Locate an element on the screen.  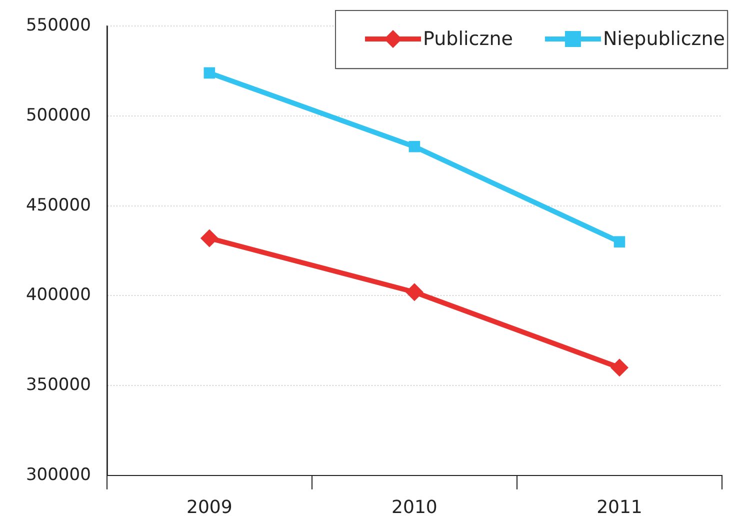
y-tick-label: 450000 is located at coordinates (58, 205).